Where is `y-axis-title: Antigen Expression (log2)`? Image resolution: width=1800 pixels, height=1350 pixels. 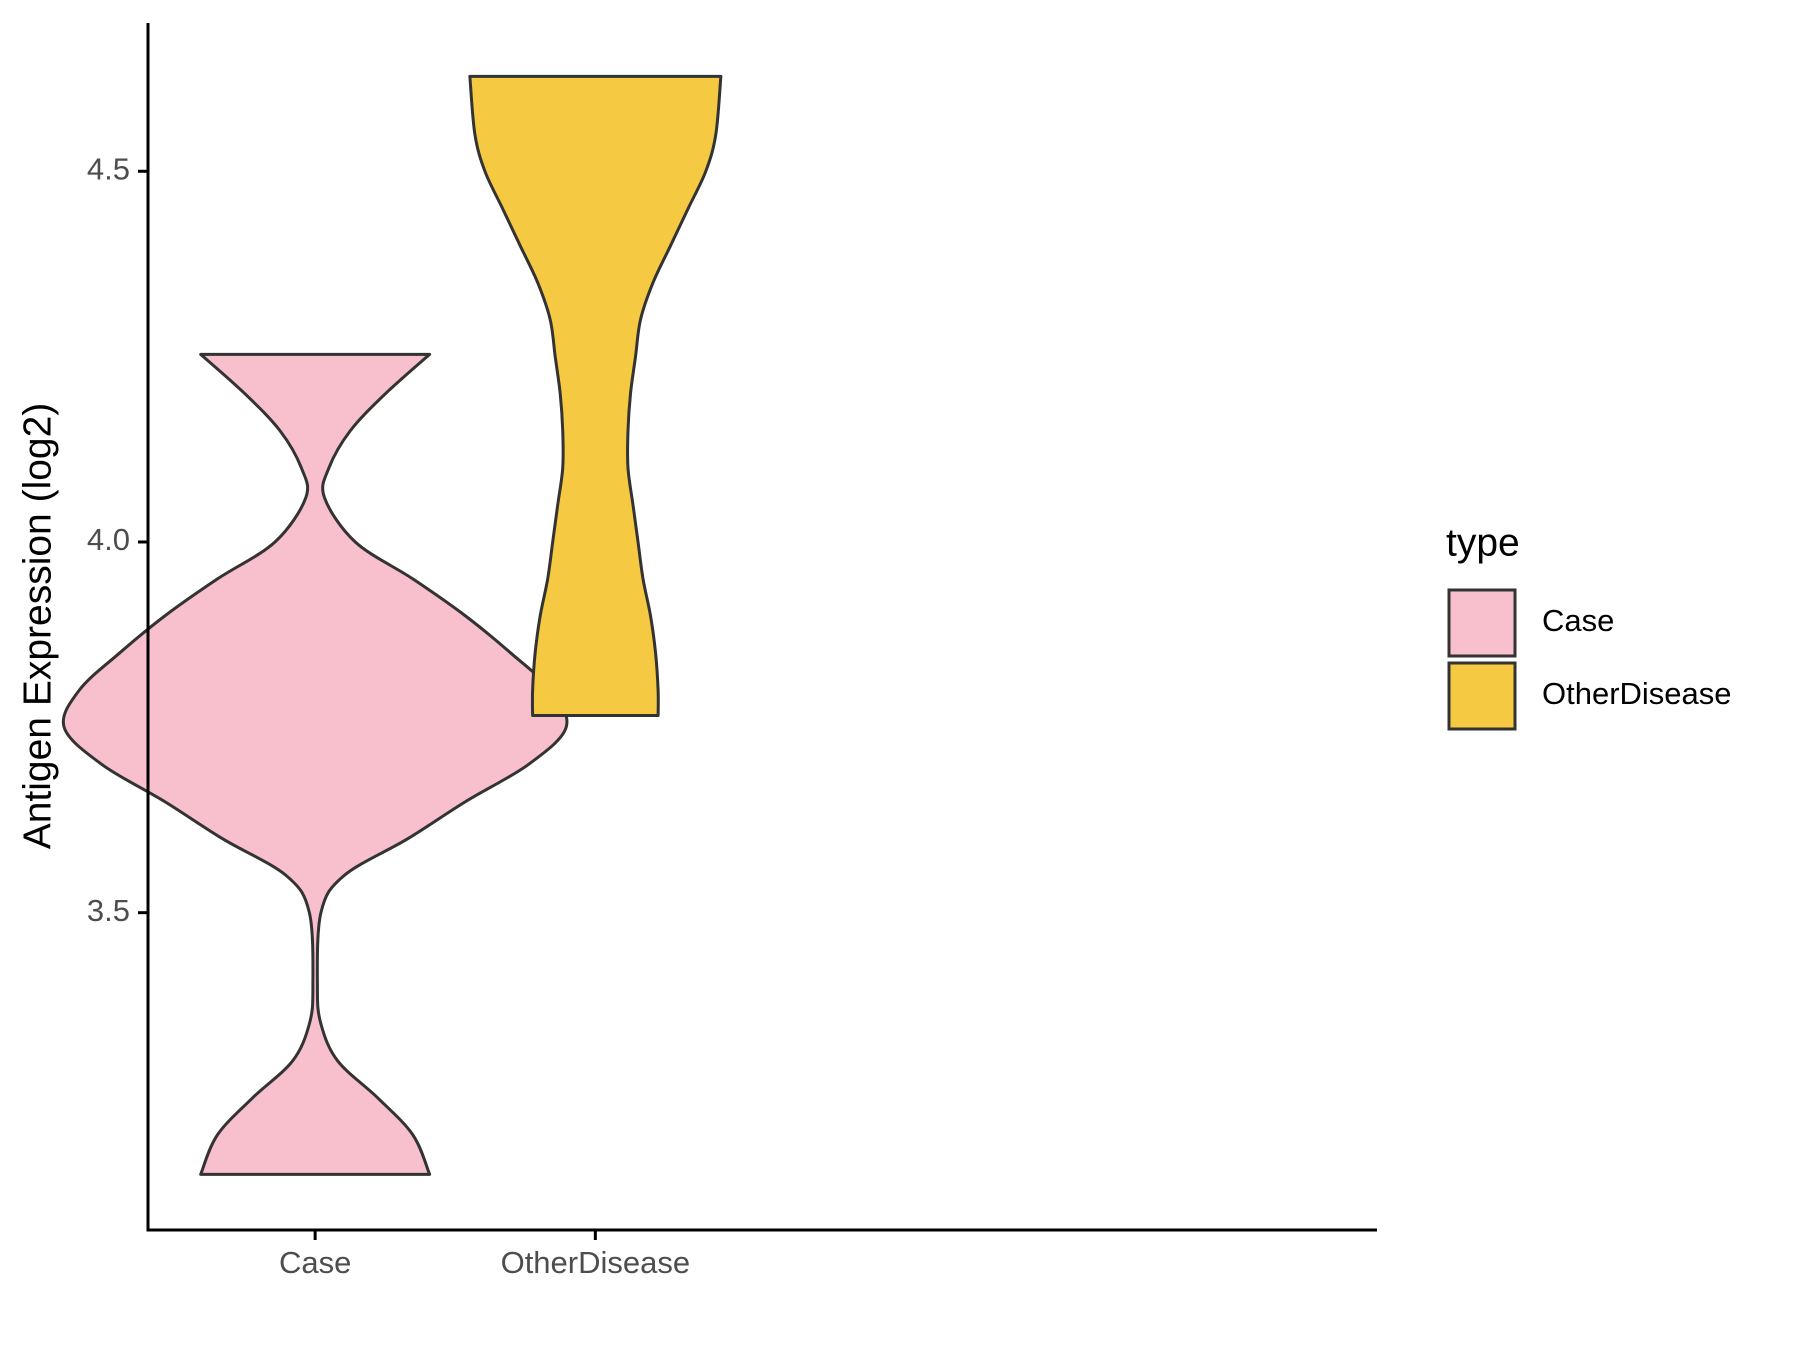
y-axis-title: Antigen Expression (log2) is located at coordinates (37, 626).